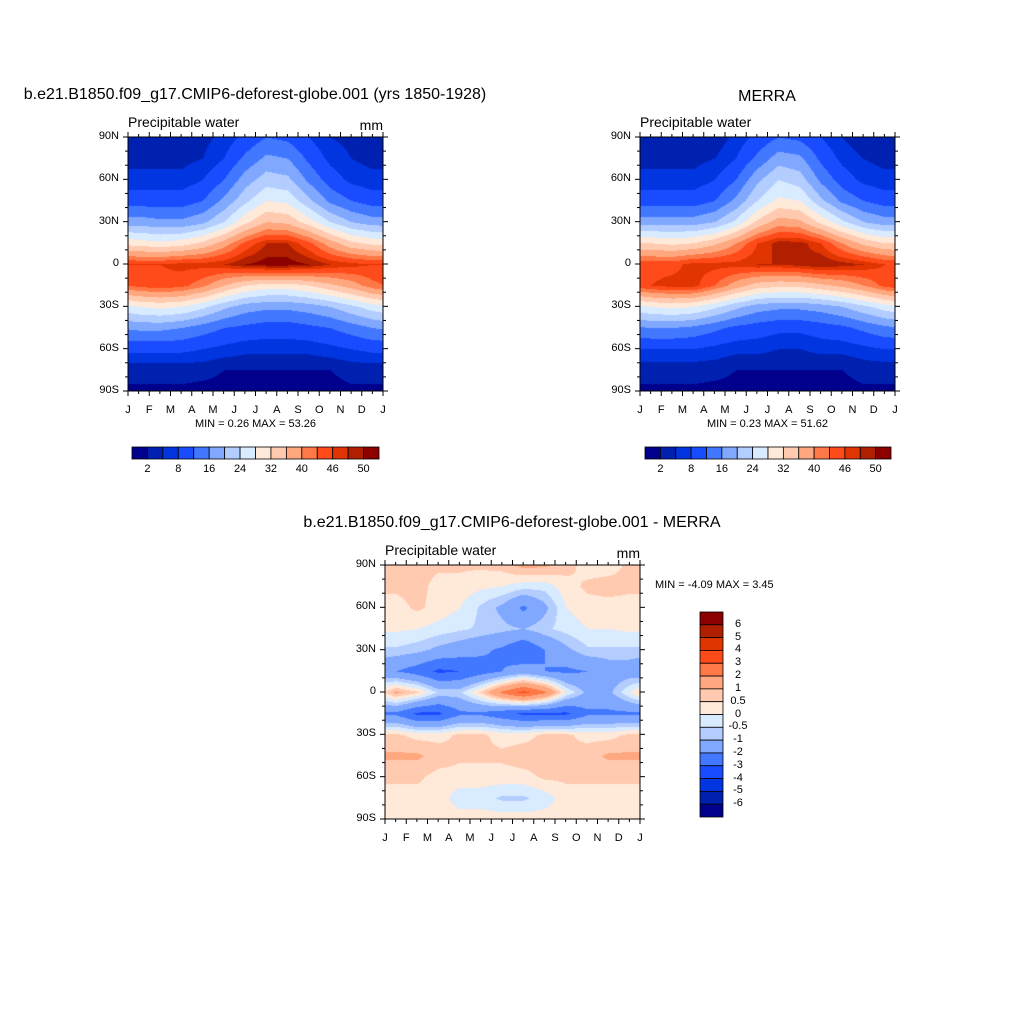 This screenshot has width=1024, height=1024. Describe the element at coordinates (738, 662) in the screenshot. I see `colorbar-label: 3` at that location.